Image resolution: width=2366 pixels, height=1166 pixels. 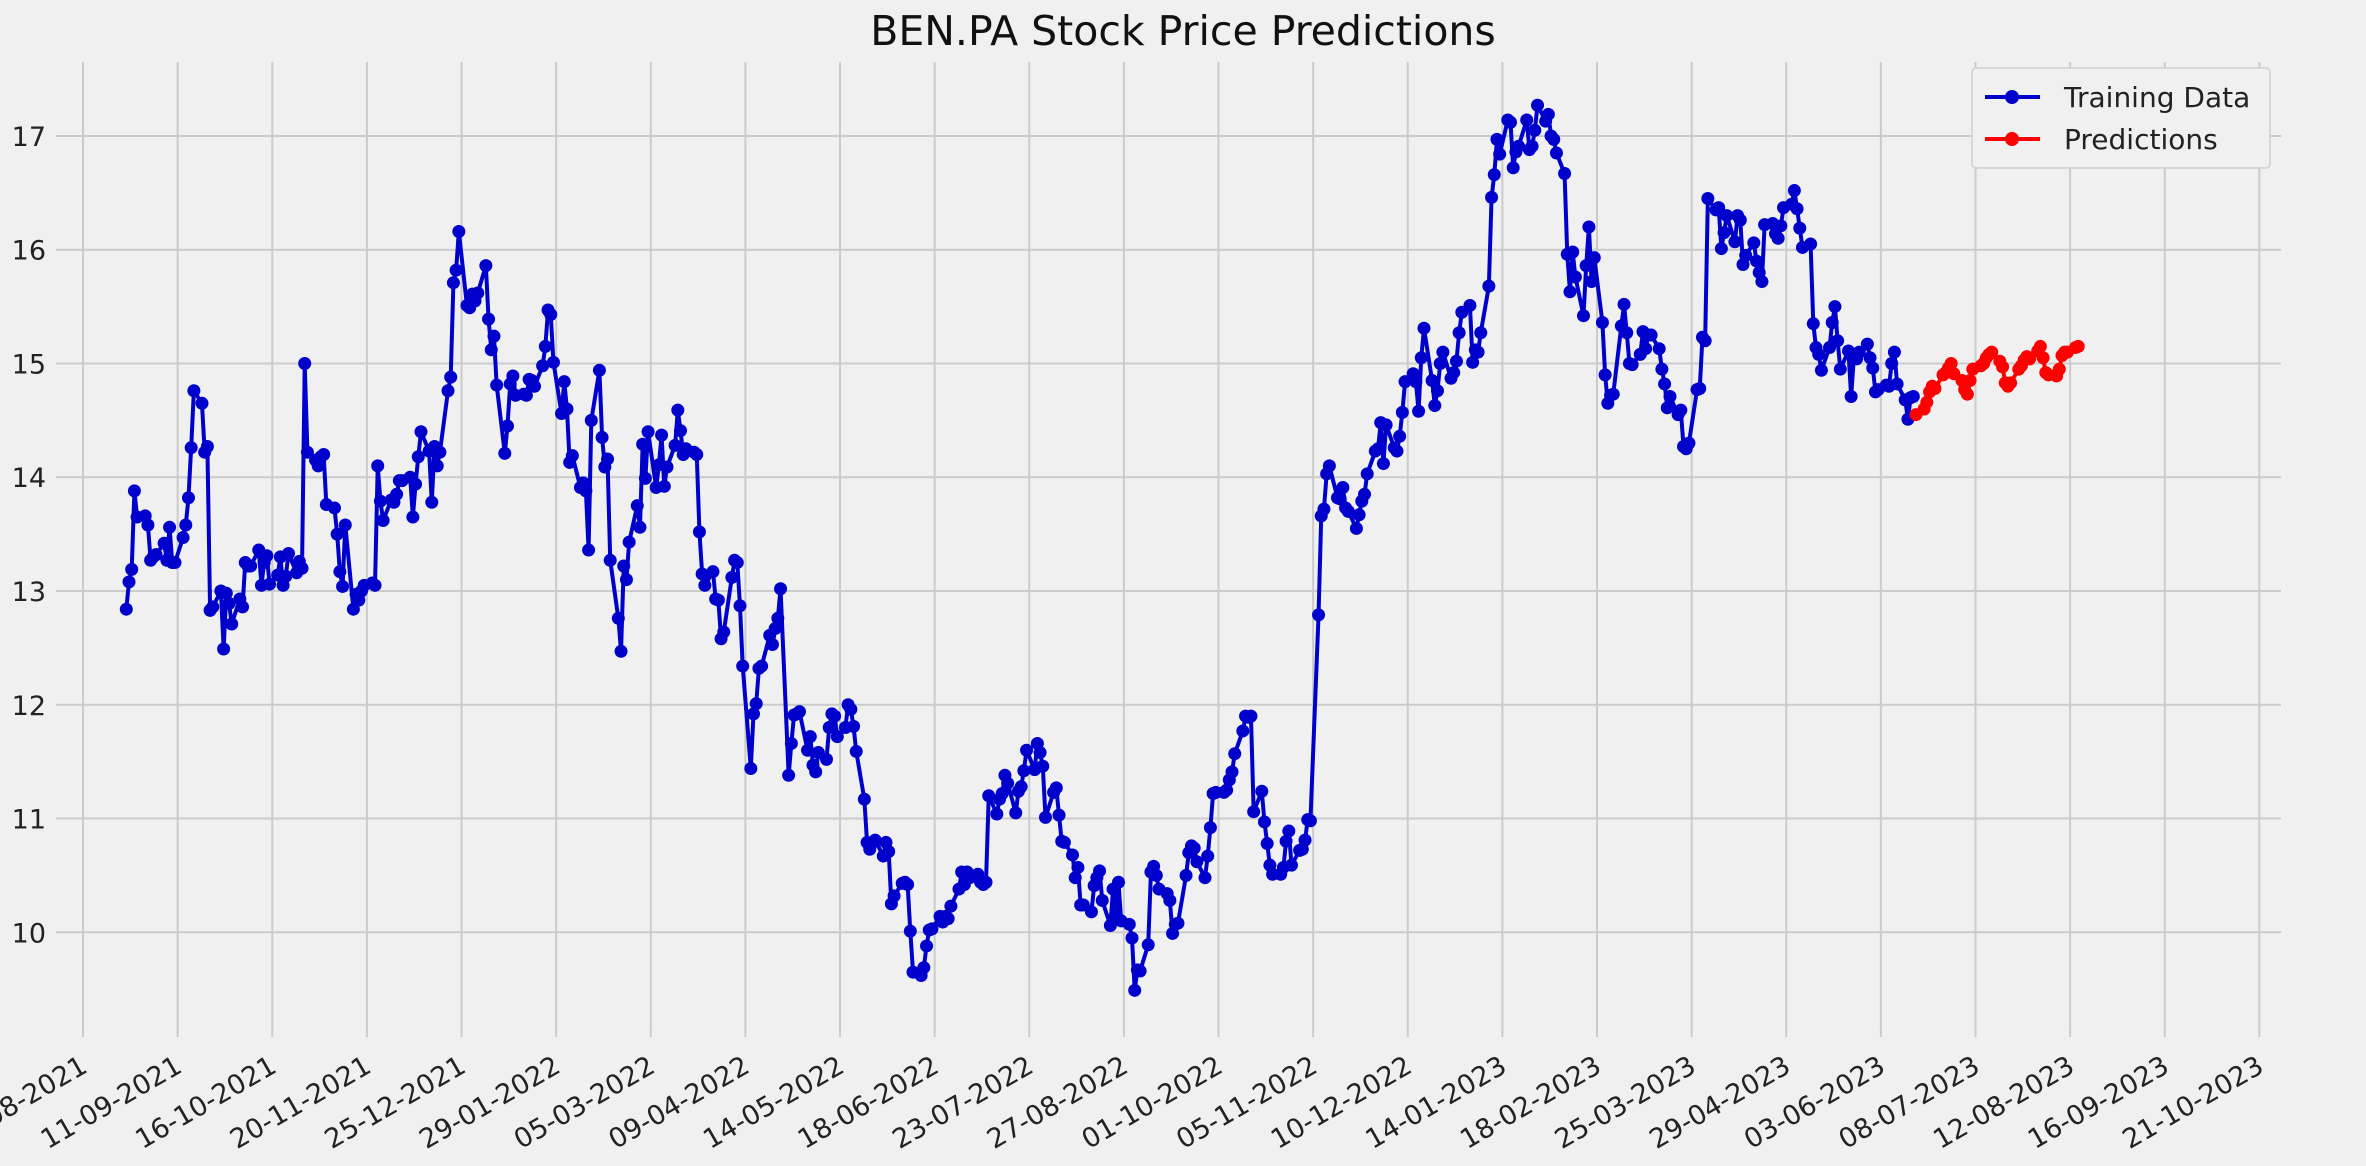 What do you see at coordinates (29, 364) in the screenshot?
I see `y-tick-label: 15` at bounding box center [29, 364].